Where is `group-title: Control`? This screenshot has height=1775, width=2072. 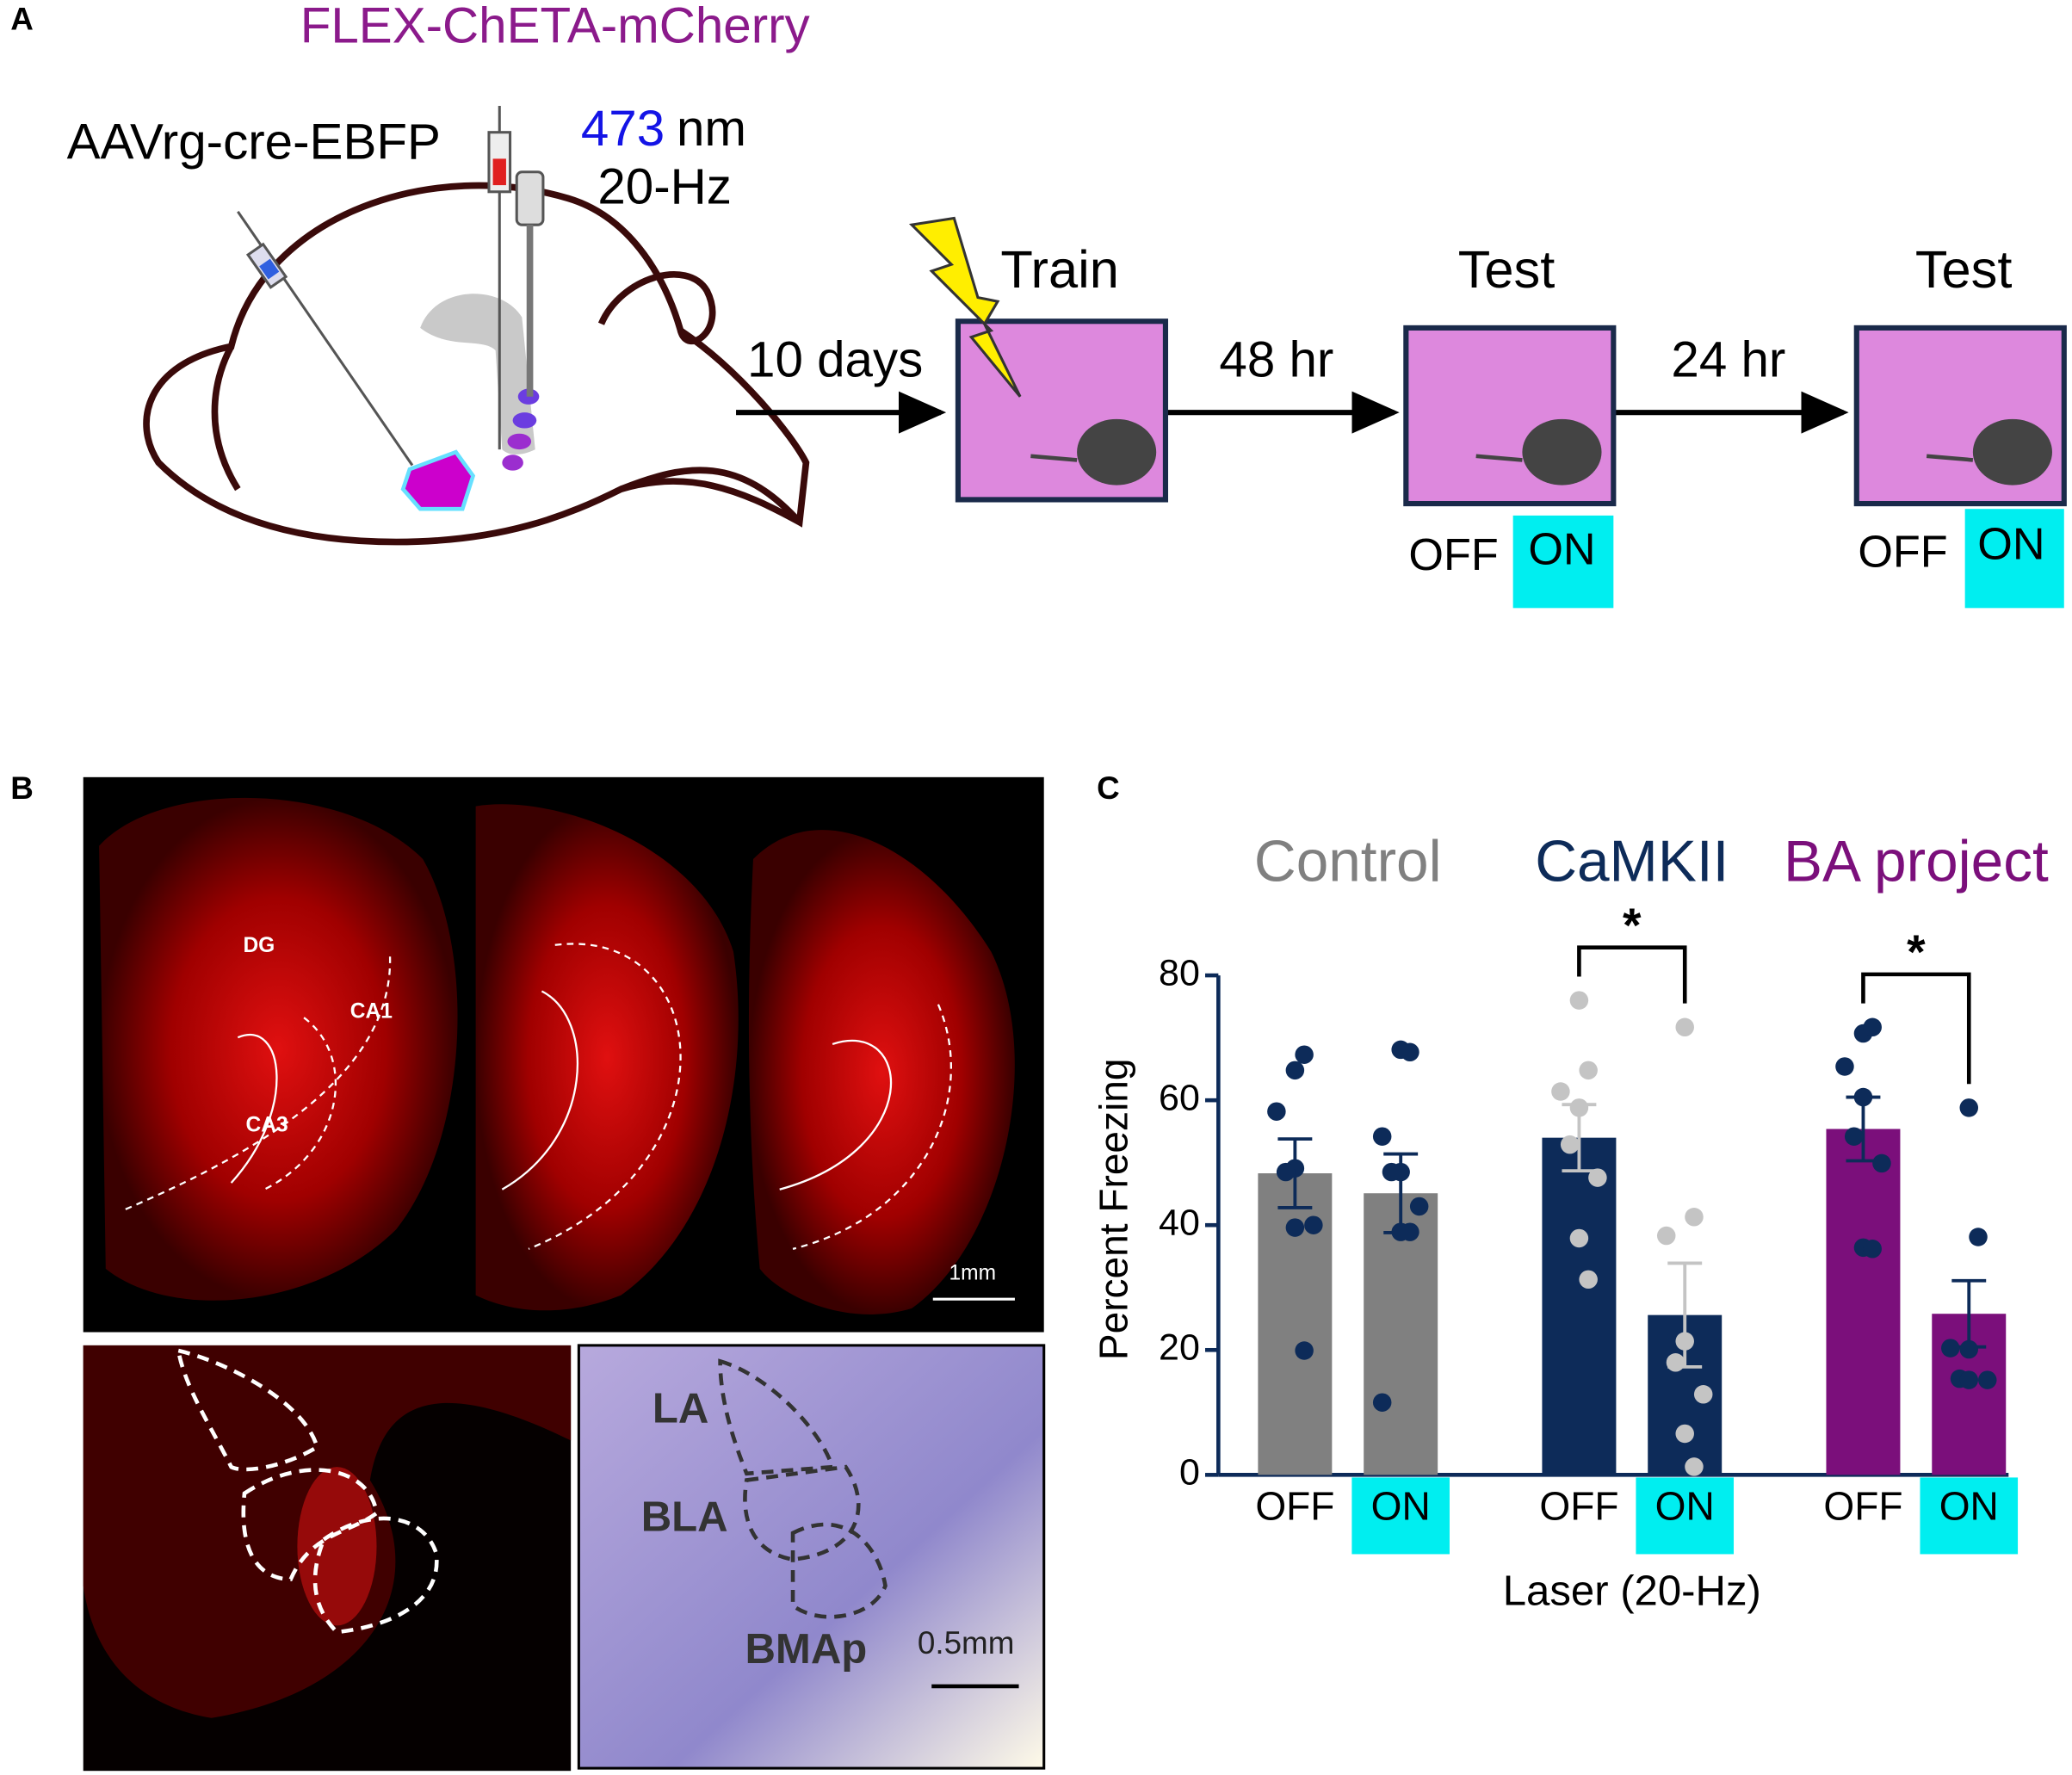
group-title: Control is located at coordinates (1348, 862).